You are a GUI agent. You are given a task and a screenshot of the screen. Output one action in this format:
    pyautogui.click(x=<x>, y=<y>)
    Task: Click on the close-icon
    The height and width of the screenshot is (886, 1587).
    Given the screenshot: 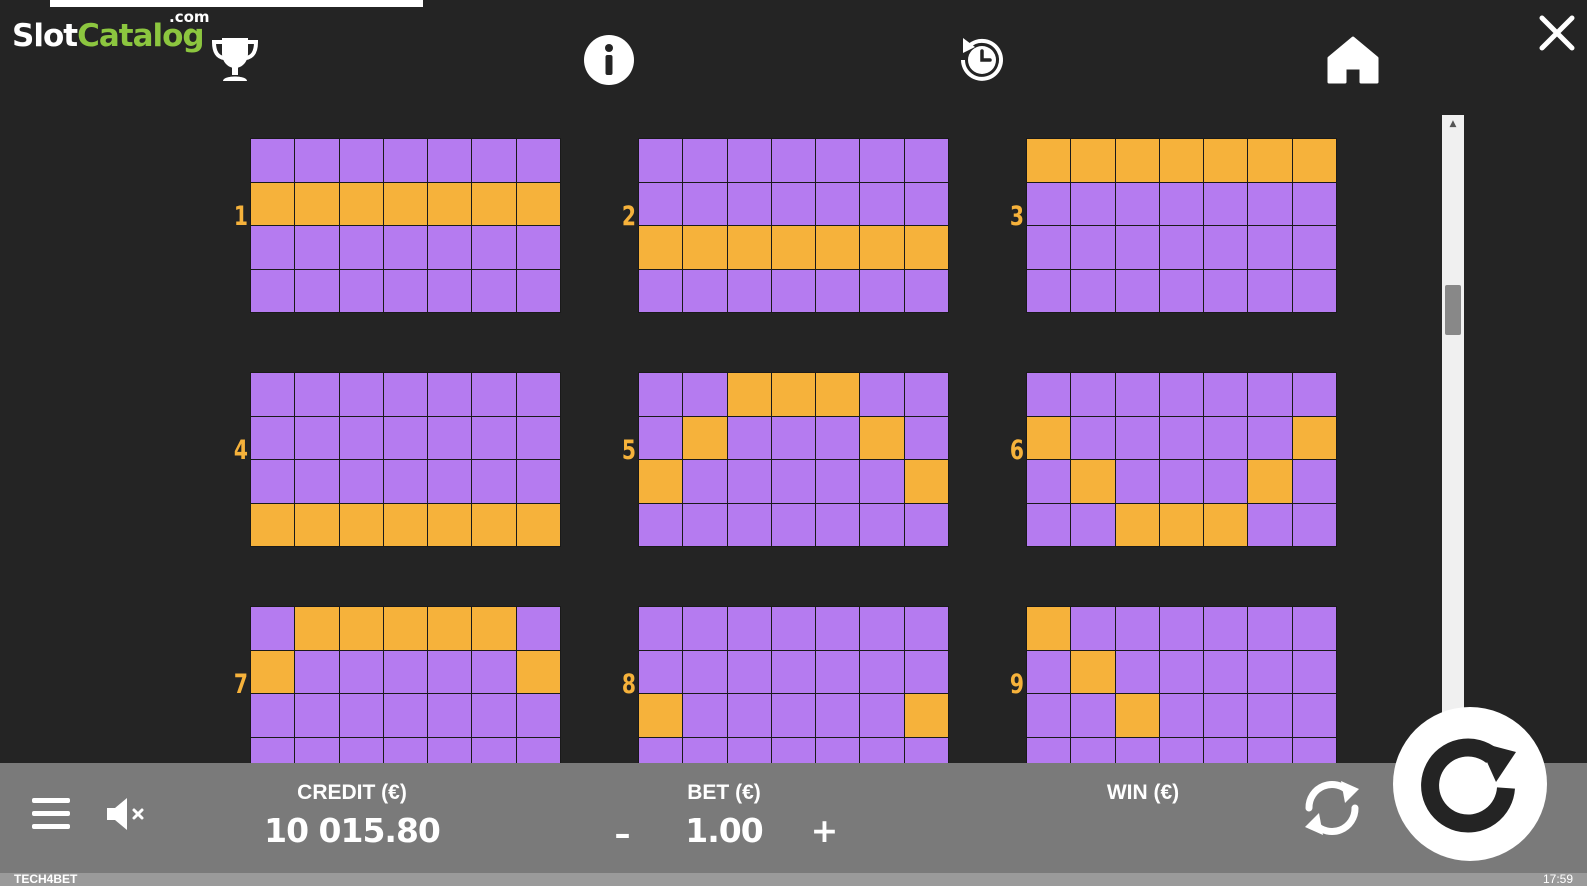 What is the action you would take?
    pyautogui.click(x=1557, y=33)
    